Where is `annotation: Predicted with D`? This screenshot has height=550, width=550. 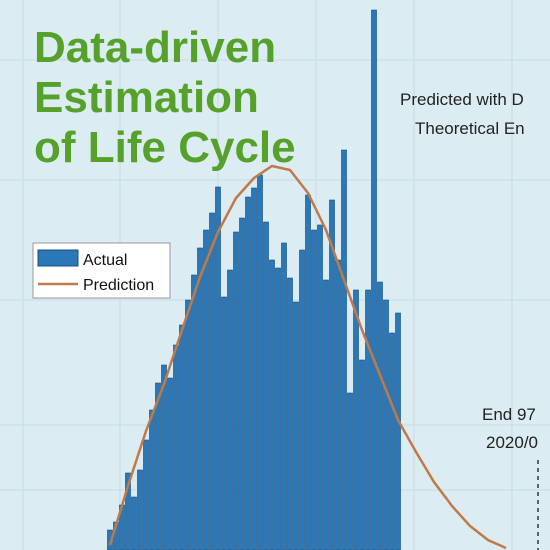 annotation: Predicted with D is located at coordinates (462, 99).